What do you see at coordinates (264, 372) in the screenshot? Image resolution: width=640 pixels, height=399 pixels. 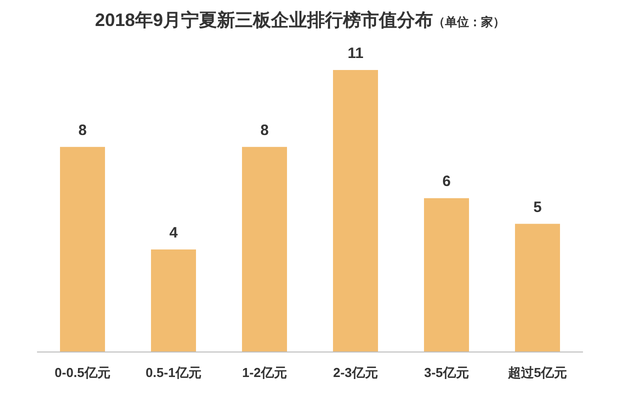 I see `x-tick-label: 1-2亿元` at bounding box center [264, 372].